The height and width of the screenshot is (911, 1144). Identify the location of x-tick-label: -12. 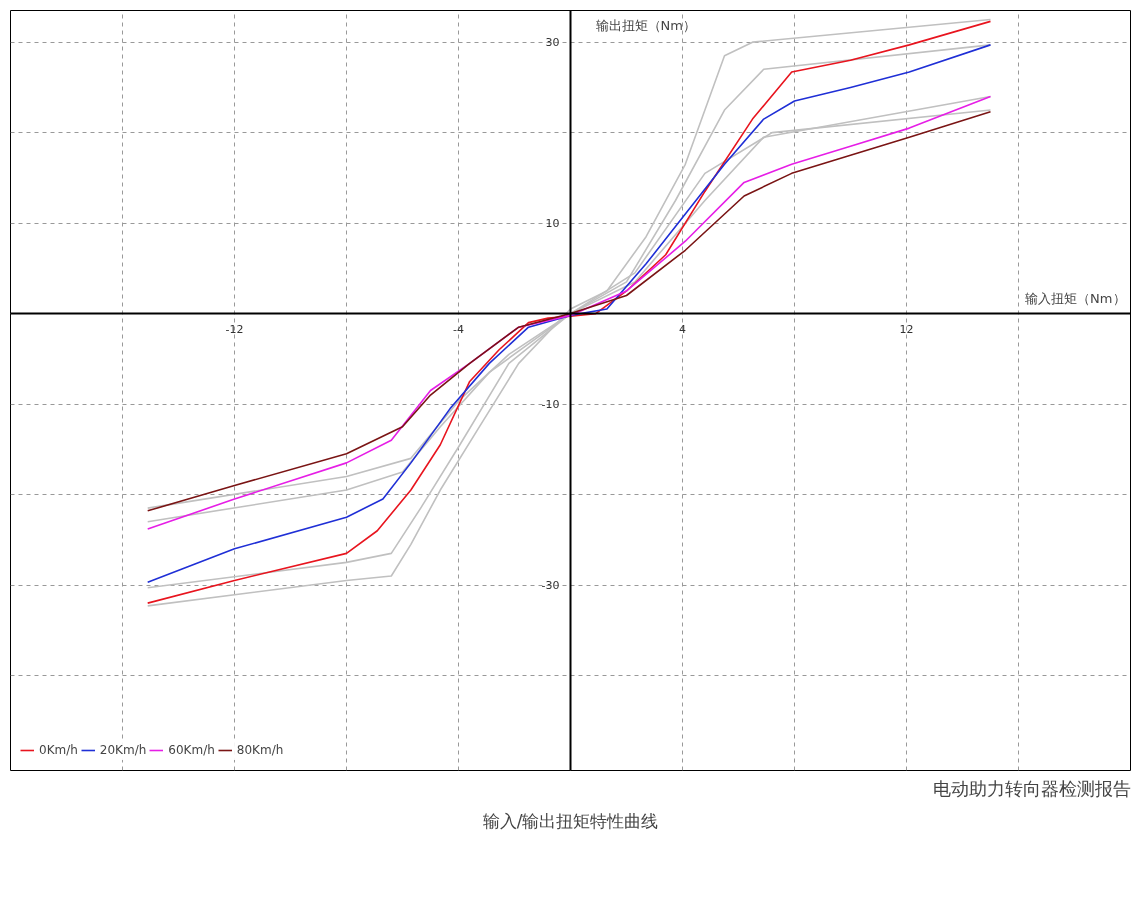
(234, 329).